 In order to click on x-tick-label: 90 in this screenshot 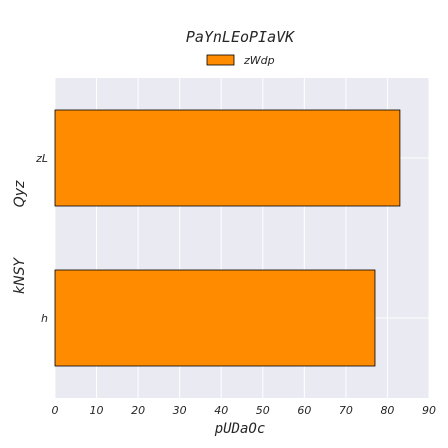, I will do `click(429, 410)`.